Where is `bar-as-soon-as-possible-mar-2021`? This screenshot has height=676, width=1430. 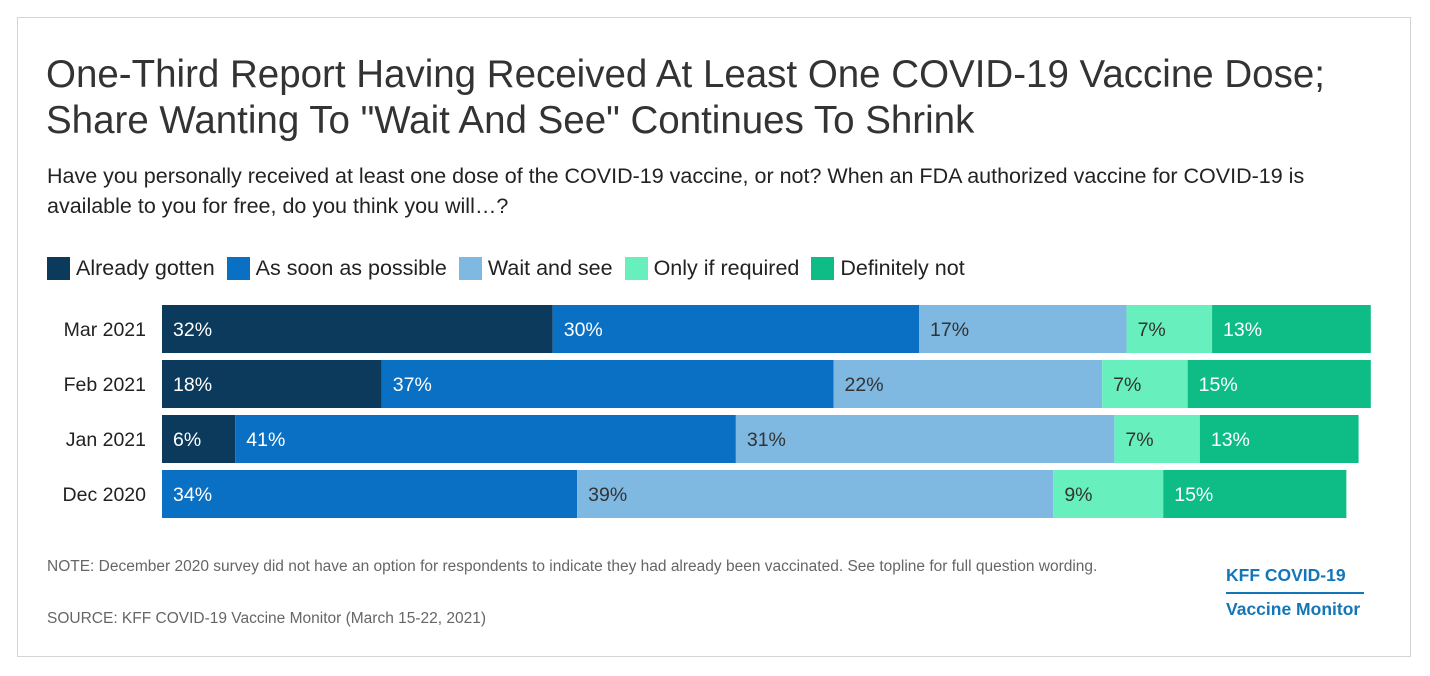 bar-as-soon-as-possible-mar-2021 is located at coordinates (736, 329).